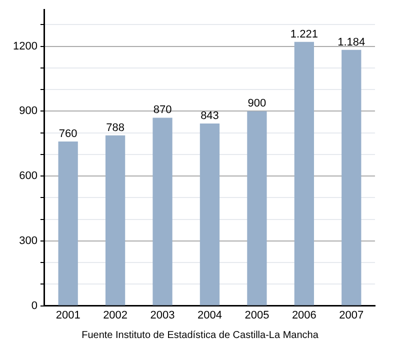 The image size is (400, 350). What do you see at coordinates (28, 111) in the screenshot?
I see `y-tick-label: 900` at bounding box center [28, 111].